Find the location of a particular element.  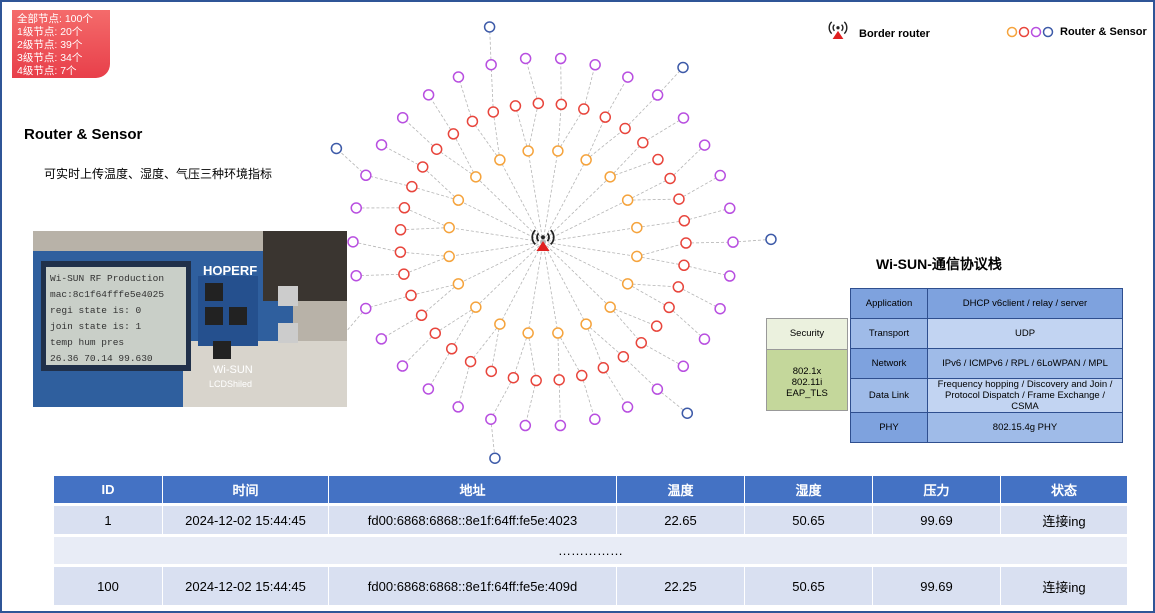

security-item: 802.1x is located at coordinates (807, 371).